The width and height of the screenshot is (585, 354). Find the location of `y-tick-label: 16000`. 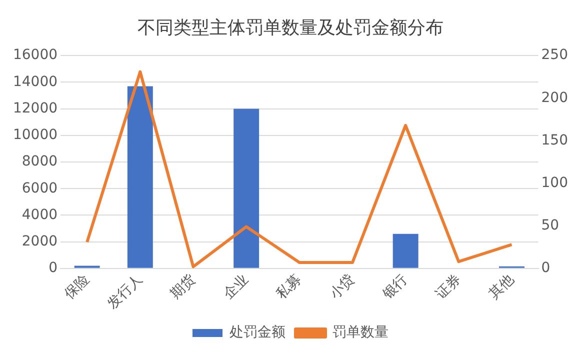

y-tick-label: 16000 is located at coordinates (35, 55).